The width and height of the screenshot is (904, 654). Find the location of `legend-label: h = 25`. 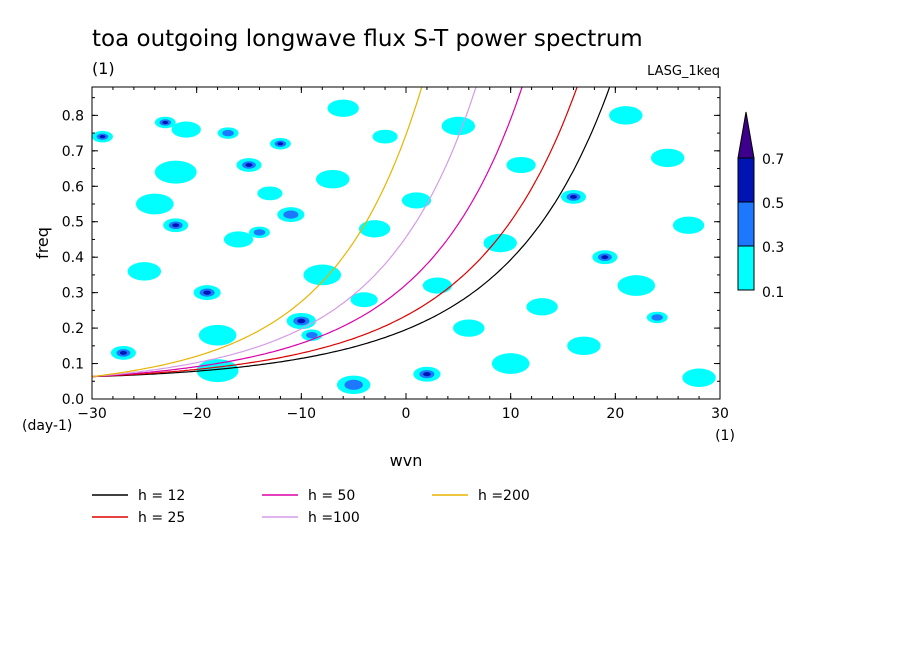

legend-label: h = 25 is located at coordinates (161, 518).